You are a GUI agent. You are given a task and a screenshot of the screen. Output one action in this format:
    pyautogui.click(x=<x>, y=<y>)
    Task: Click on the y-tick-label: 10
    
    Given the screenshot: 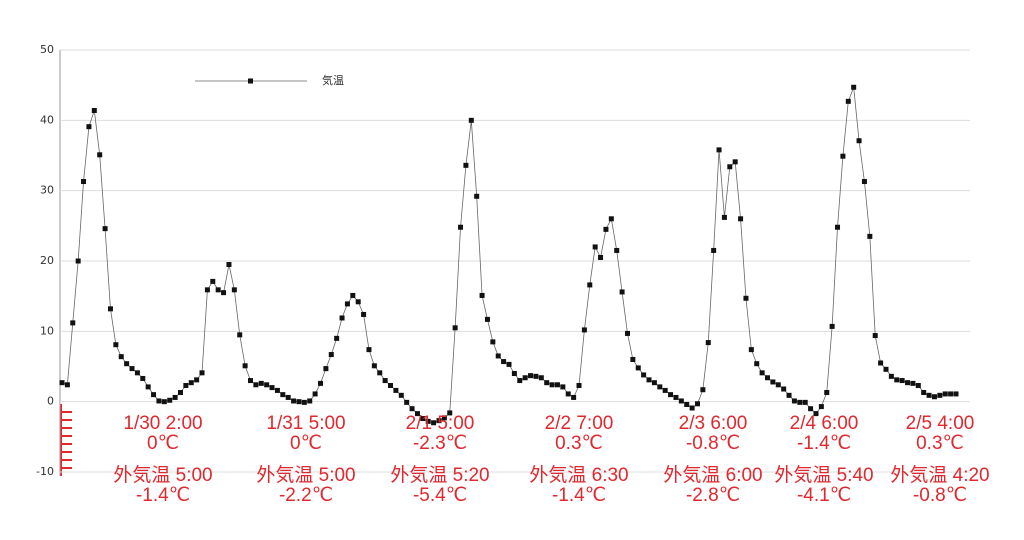 What is the action you would take?
    pyautogui.click(x=47, y=330)
    